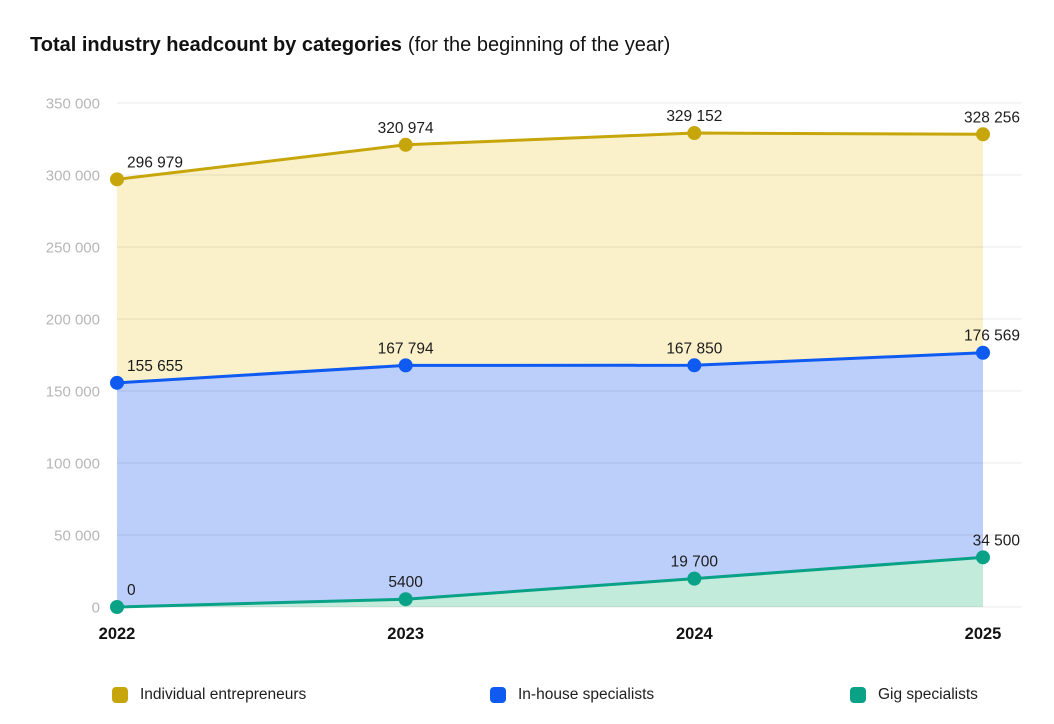 The width and height of the screenshot is (1054, 724). I want to click on y-axis-tick-label: 250 000, so click(73, 248).